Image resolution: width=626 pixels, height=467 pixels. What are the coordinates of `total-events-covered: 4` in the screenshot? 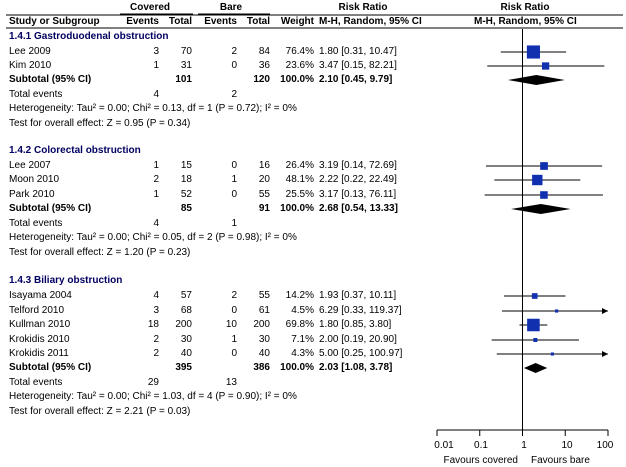 It's located at (156, 94).